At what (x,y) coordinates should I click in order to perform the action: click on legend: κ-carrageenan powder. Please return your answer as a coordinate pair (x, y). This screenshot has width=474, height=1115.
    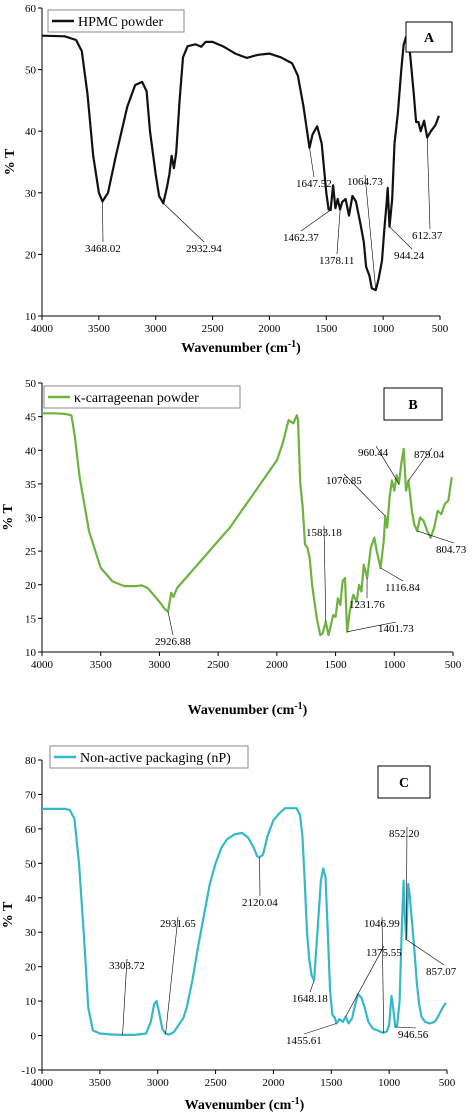
    Looking at the image, I should click on (142, 397).